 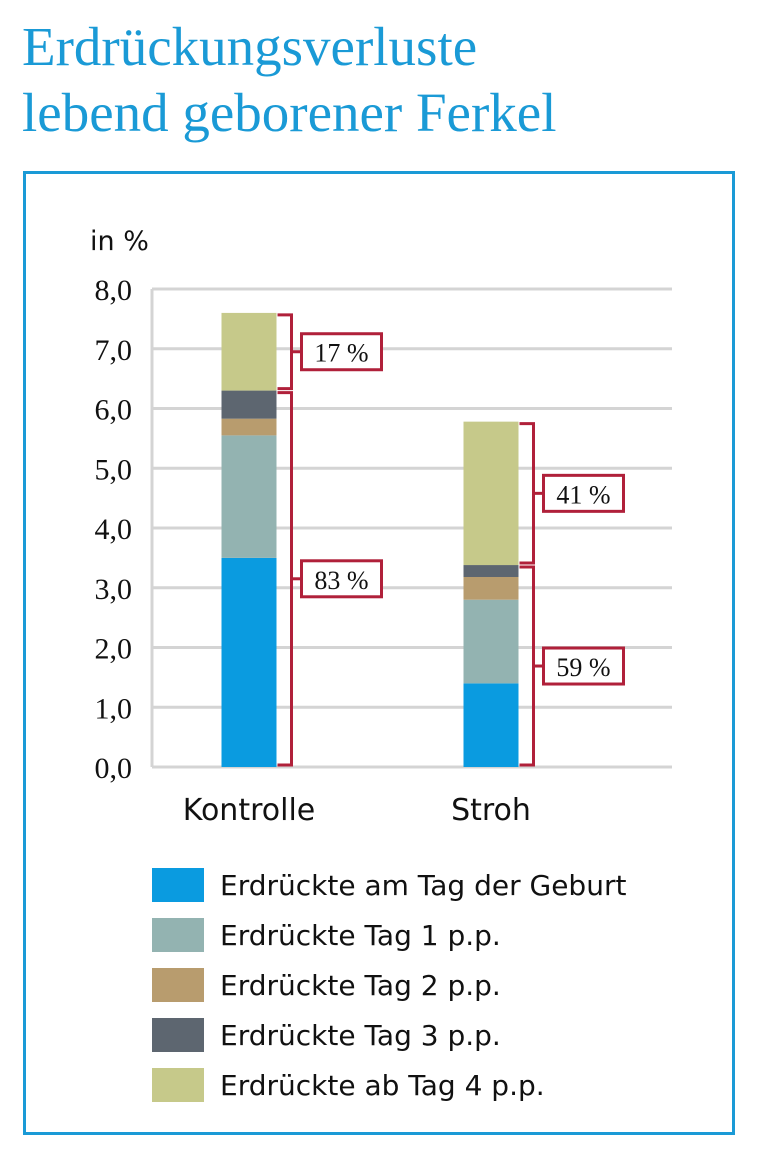 I want to click on x-category-label: Kontrolle, so click(x=249, y=810).